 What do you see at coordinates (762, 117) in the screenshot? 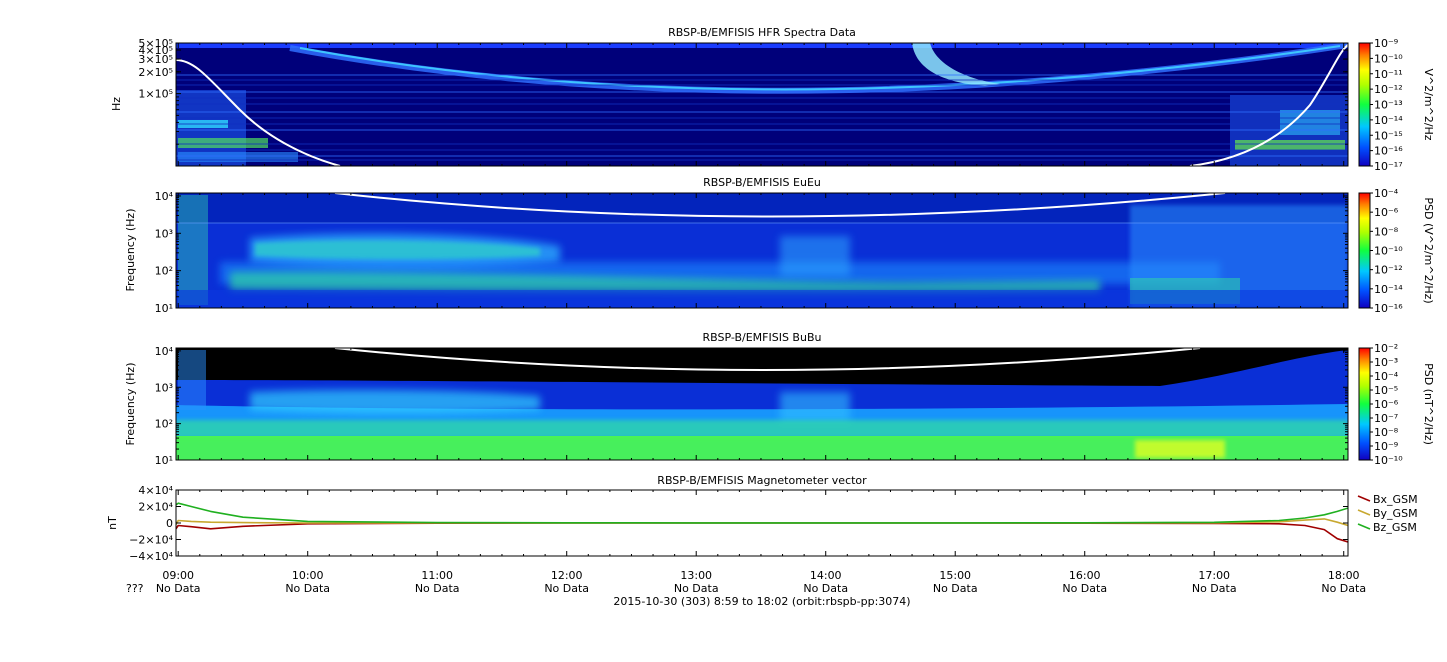
I see `hfr-horizontal-lines` at bounding box center [762, 117].